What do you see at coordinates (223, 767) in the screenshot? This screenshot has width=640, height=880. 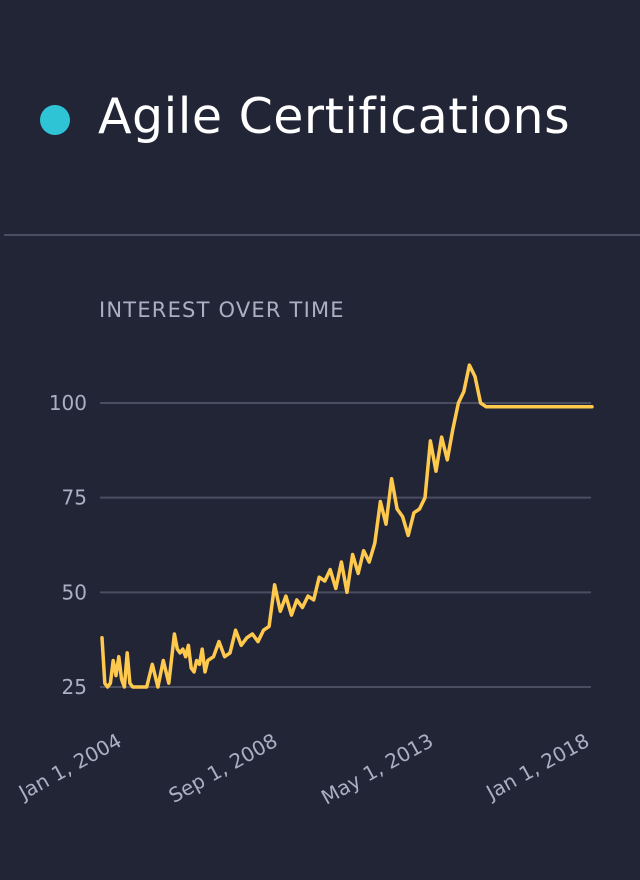 I see `x-tick-label: Sep 1, 2008` at bounding box center [223, 767].